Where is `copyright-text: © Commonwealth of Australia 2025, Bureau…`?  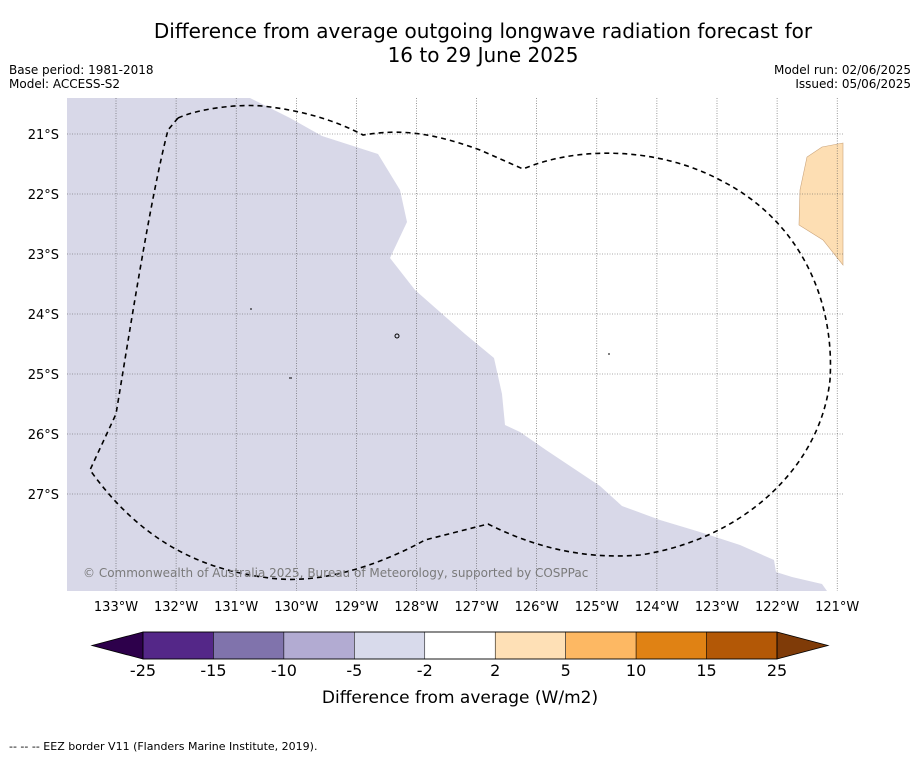
copyright-text: © Commonwealth of Australia 2025, Bureau… is located at coordinates (335, 573).